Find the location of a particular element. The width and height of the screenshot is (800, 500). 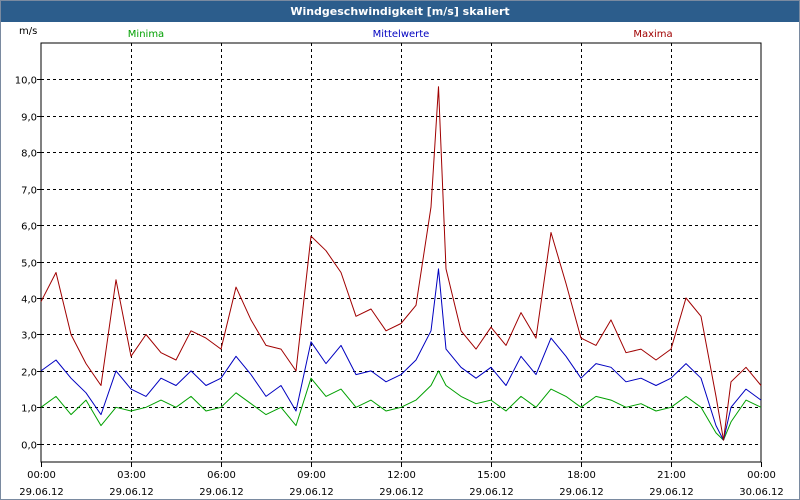

series-line-minima is located at coordinates (401, 405).